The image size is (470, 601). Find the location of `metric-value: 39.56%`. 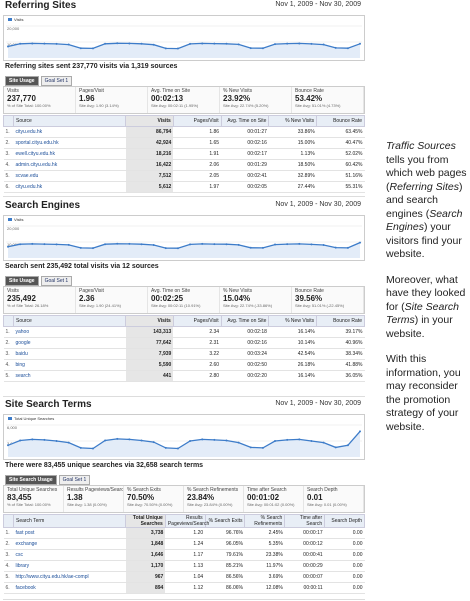

metric-value: 39.56% is located at coordinates (309, 298).